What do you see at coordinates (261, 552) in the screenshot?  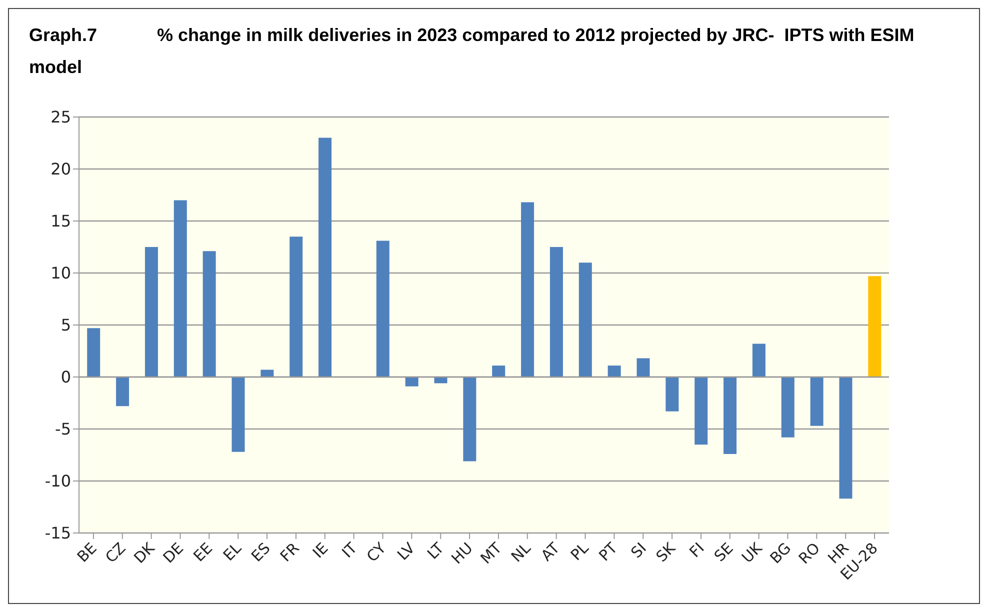 I see `x-tick-label: ES` at bounding box center [261, 552].